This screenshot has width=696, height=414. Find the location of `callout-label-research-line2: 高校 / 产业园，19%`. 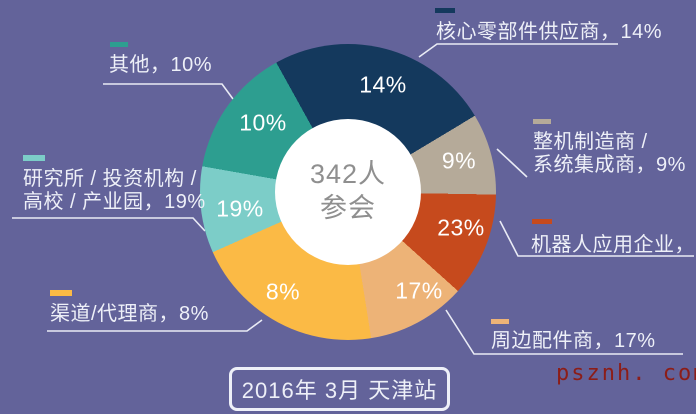

callout-label-research-line2: 高校 / 产业园，19% is located at coordinates (114, 202).